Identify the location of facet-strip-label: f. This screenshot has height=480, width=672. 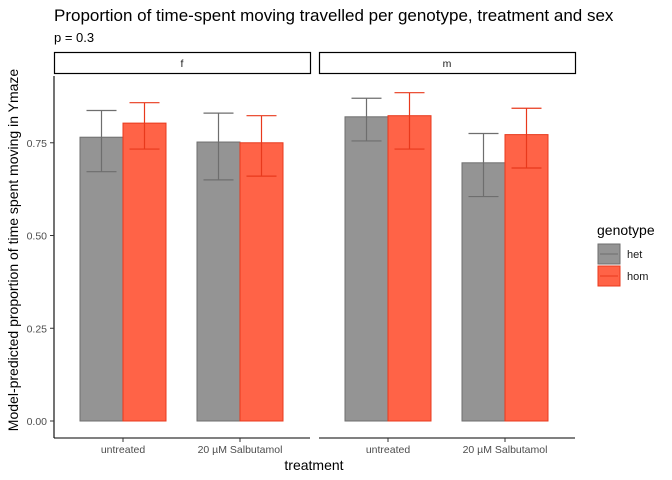
(182, 64).